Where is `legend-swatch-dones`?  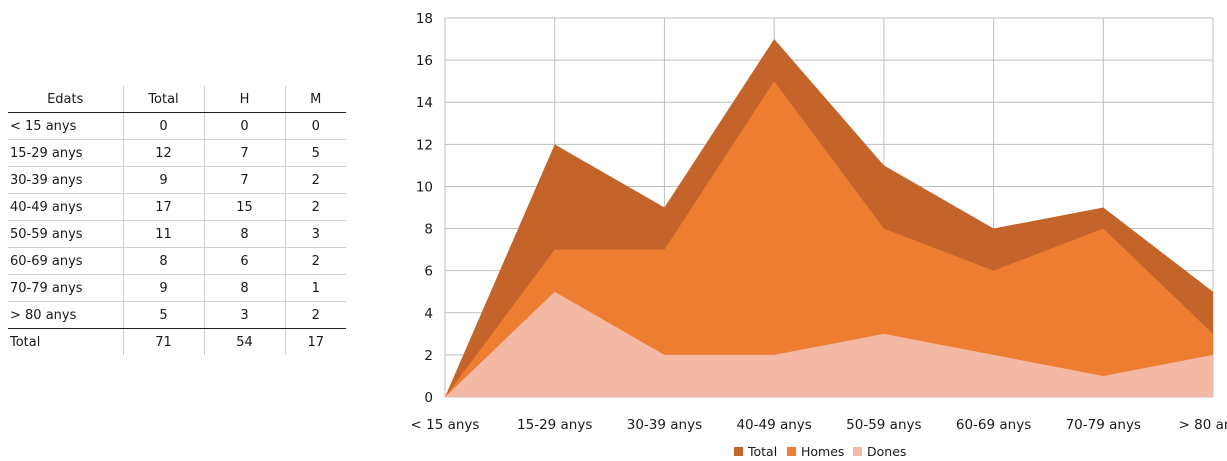
legend-swatch-dones is located at coordinates (857, 451).